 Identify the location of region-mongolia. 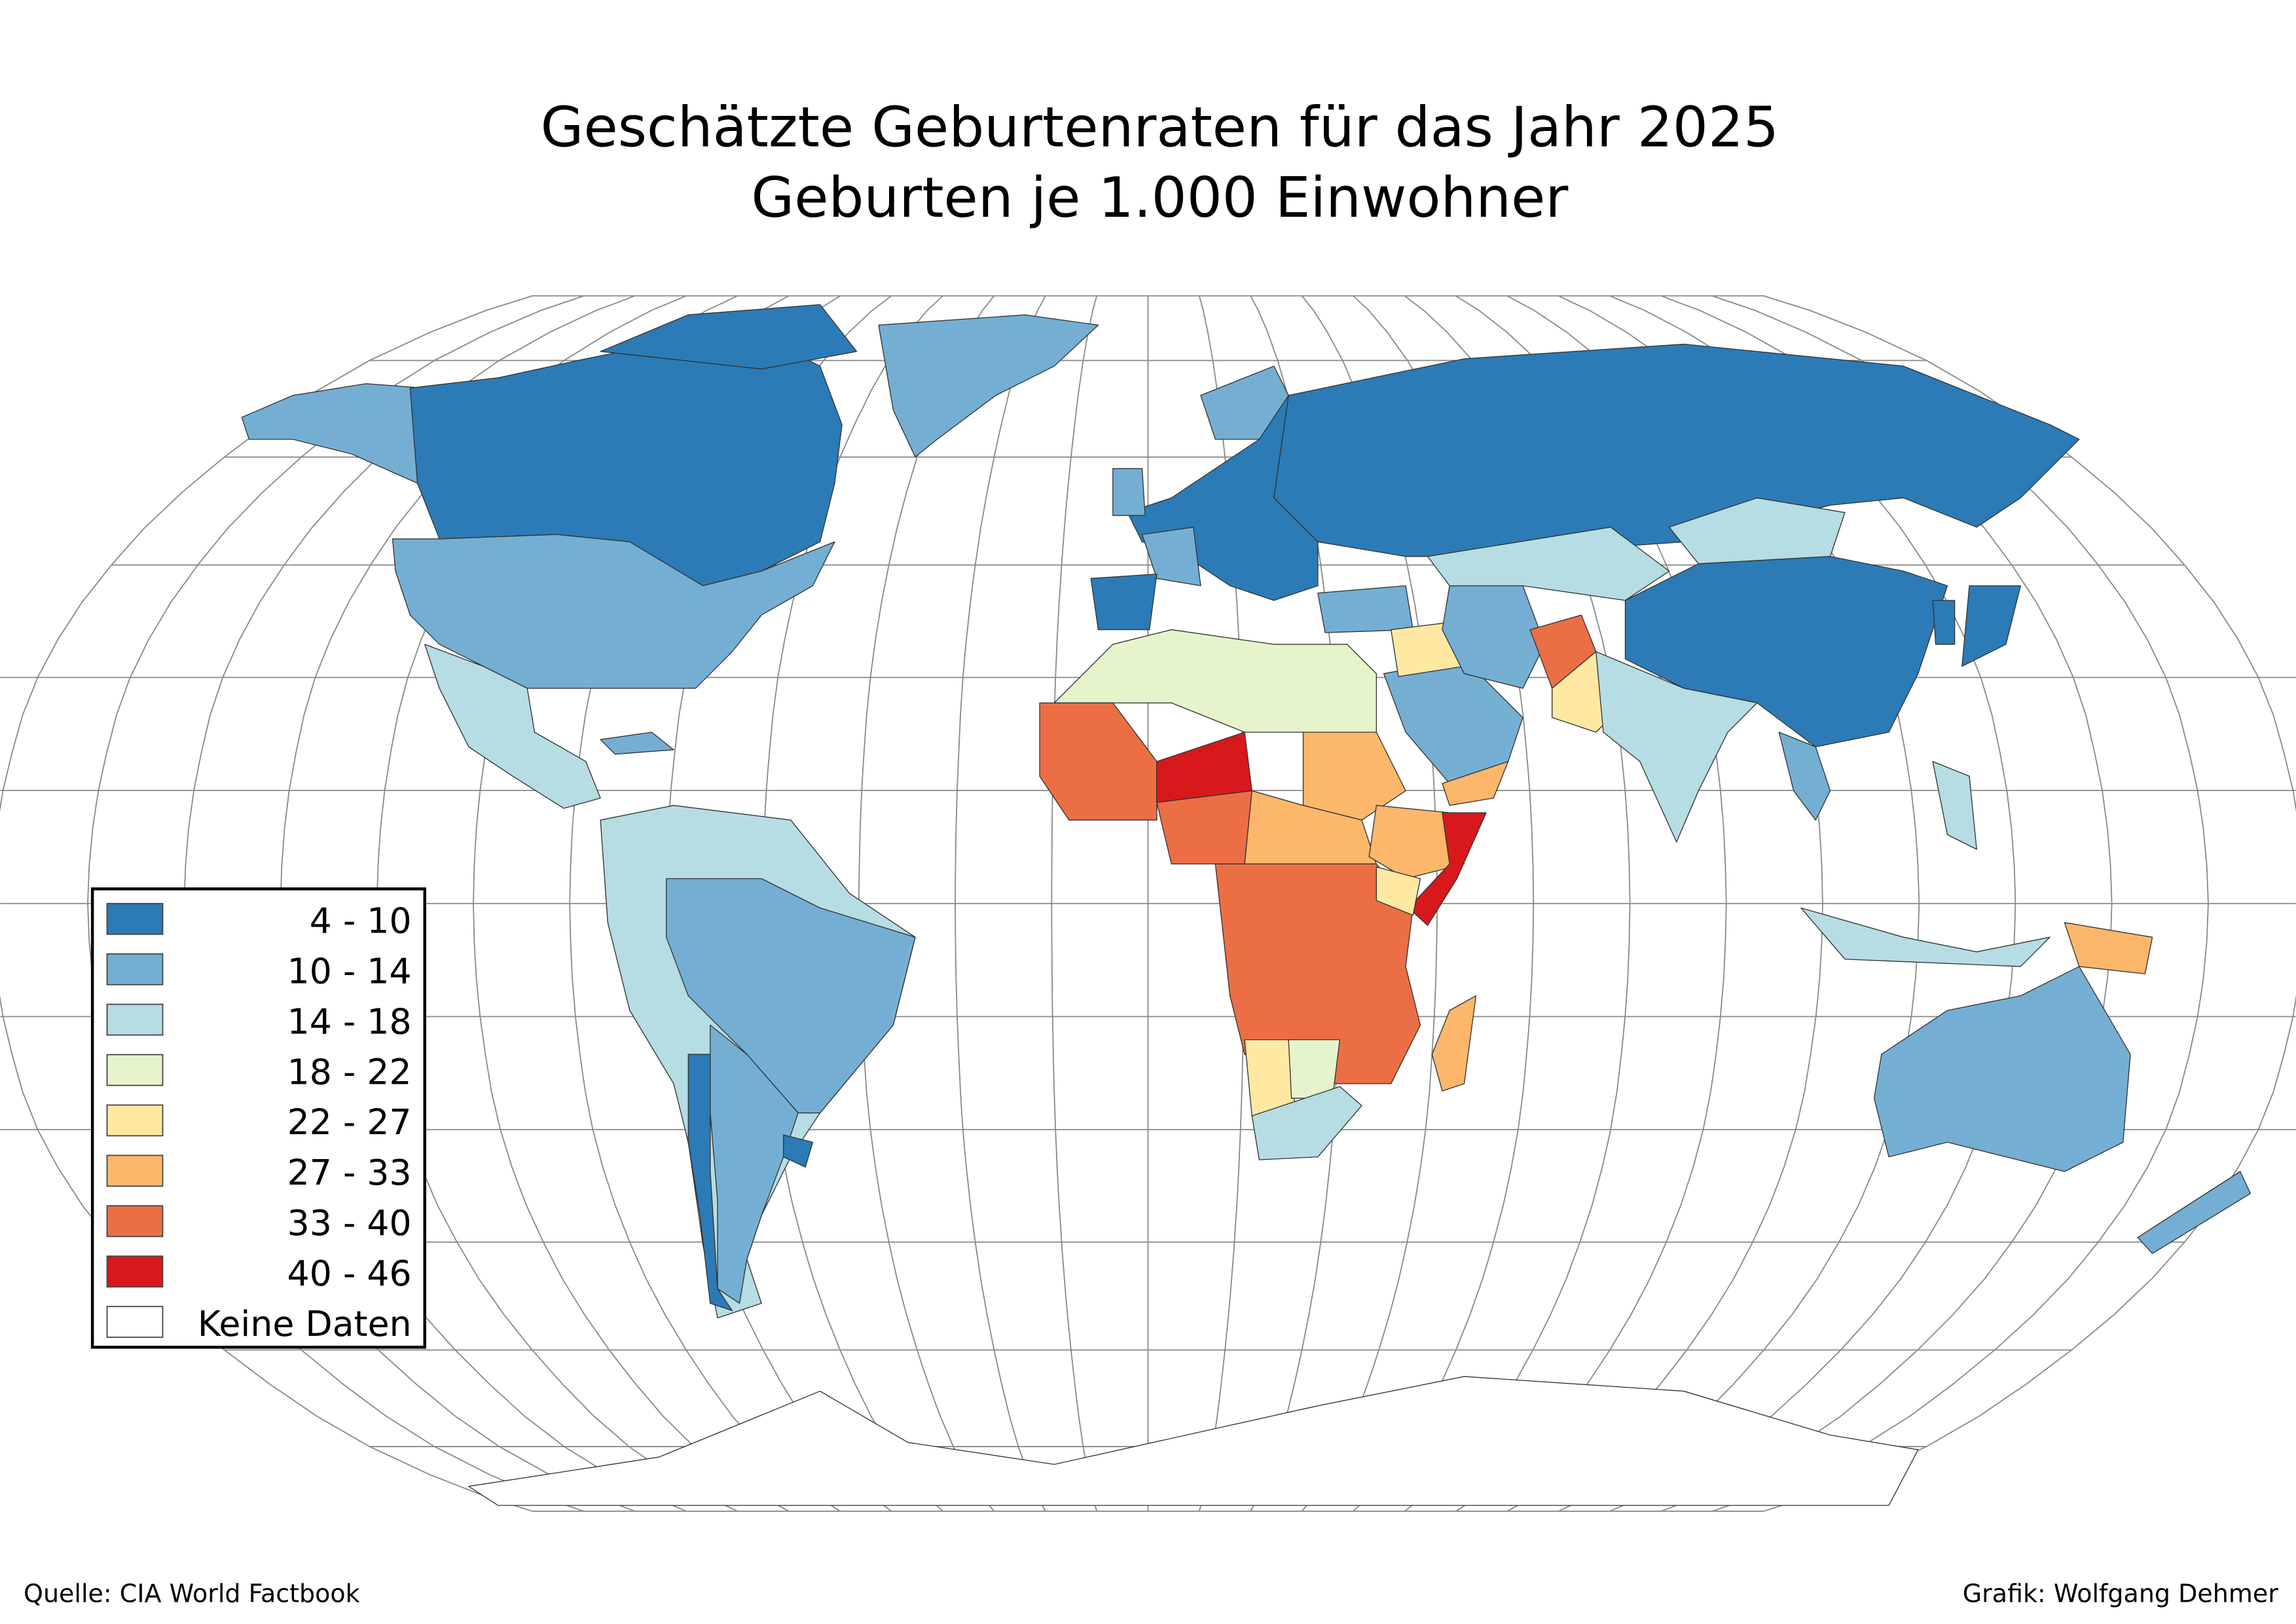
(1757, 530).